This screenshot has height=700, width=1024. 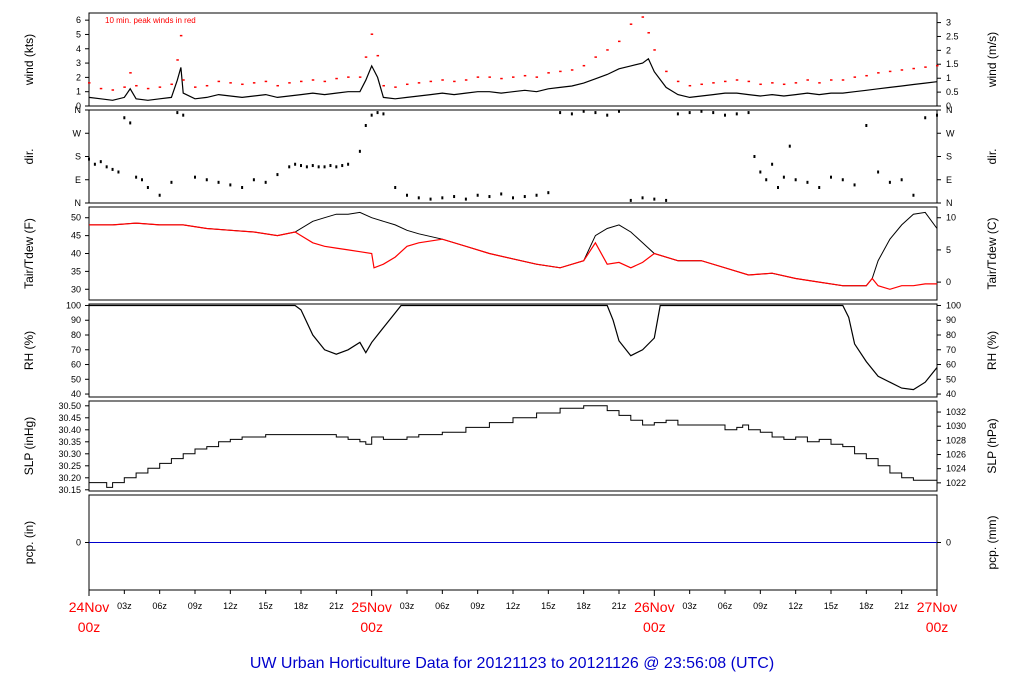 I want to click on wind-ytick-label-right: 3, so click(x=948, y=23).